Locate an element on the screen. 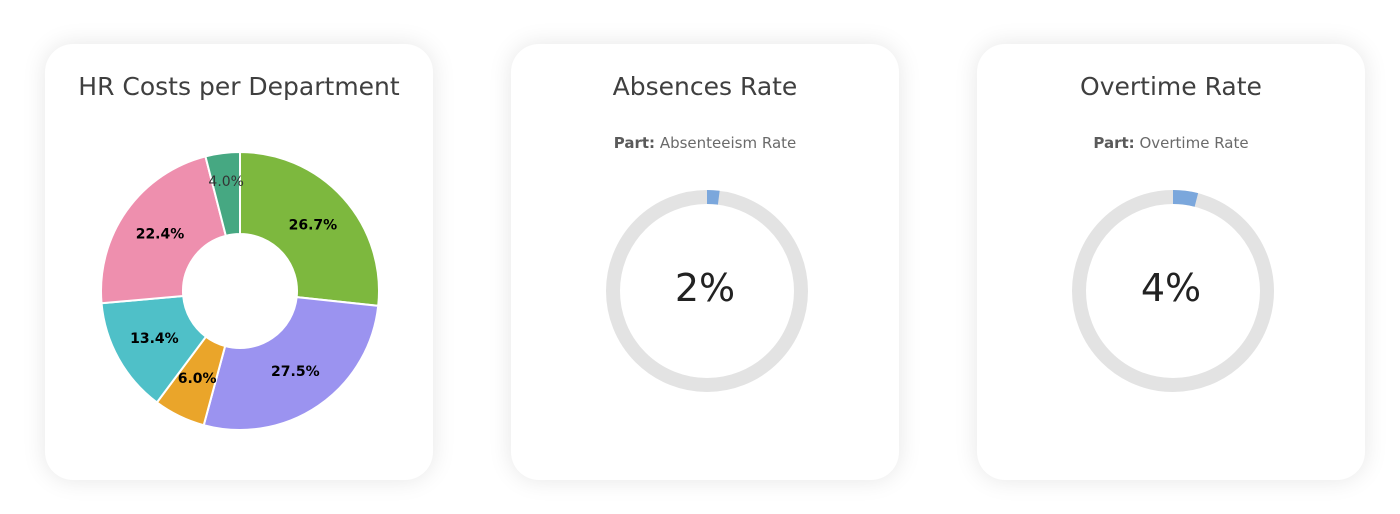  donut-slice-label: 6.0% is located at coordinates (197, 379).